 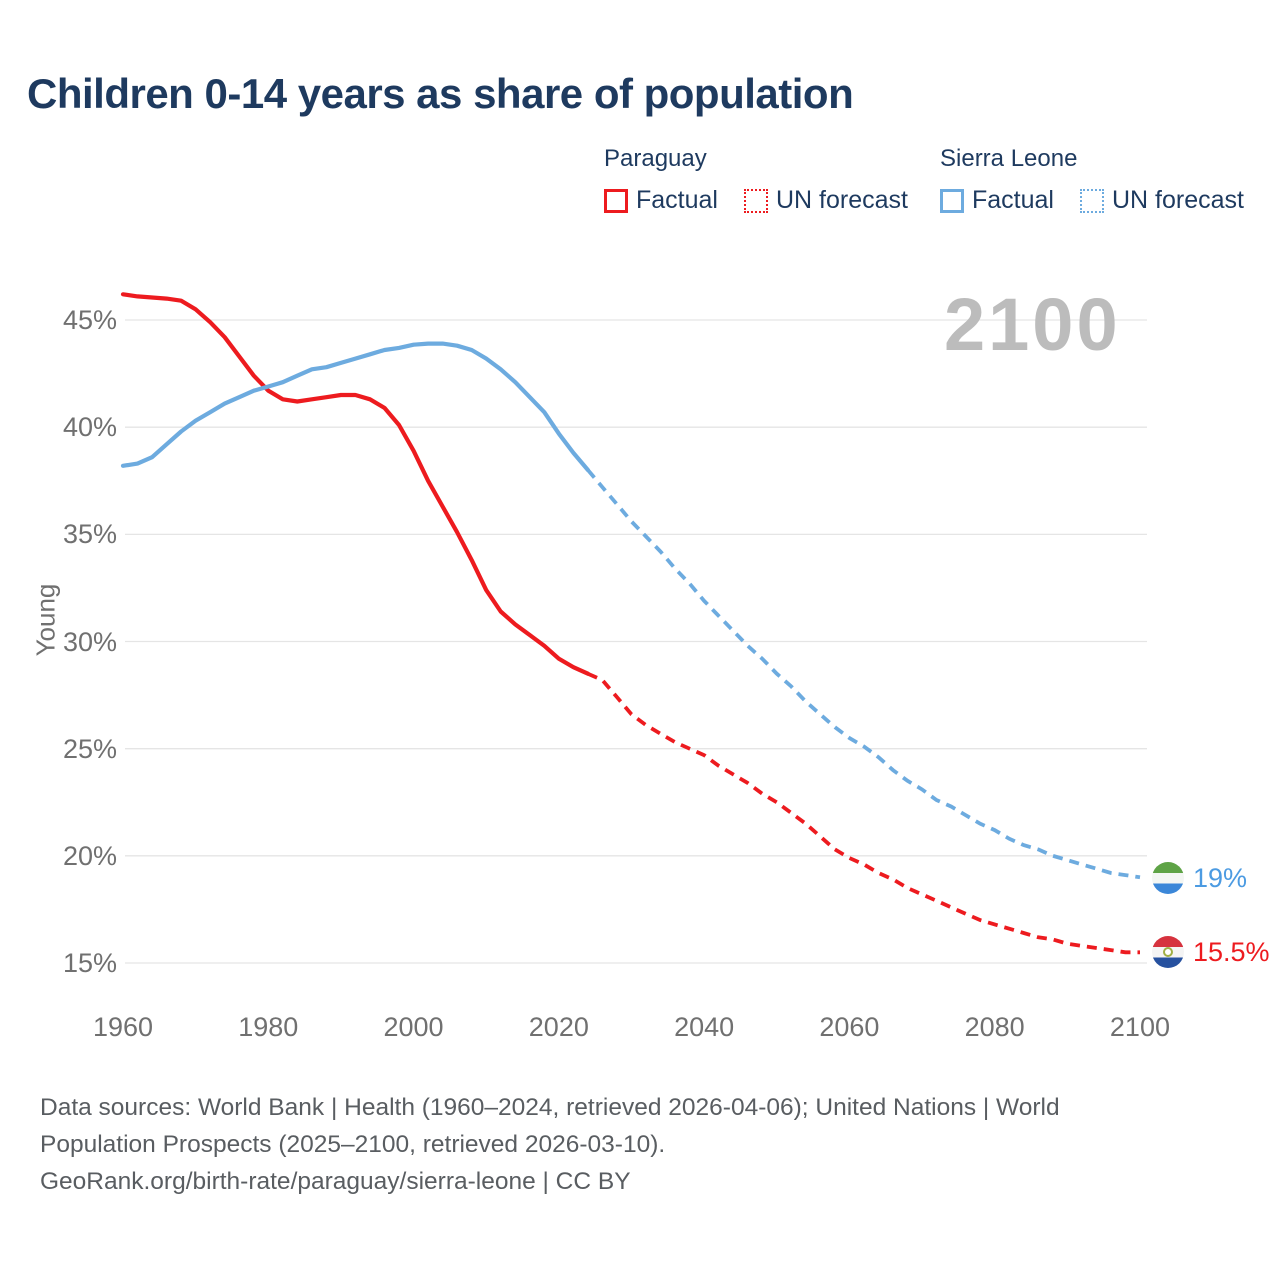 I want to click on legend-item-paraguay-forecast: UN forecast, so click(x=825, y=200).